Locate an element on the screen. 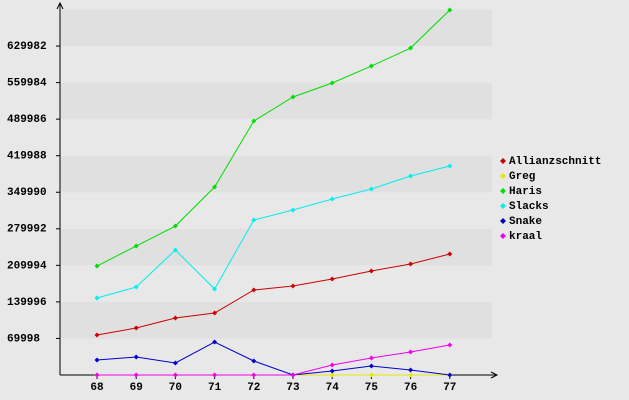 The height and width of the screenshot is (400, 629). x-tick-label: 77 is located at coordinates (449, 388).